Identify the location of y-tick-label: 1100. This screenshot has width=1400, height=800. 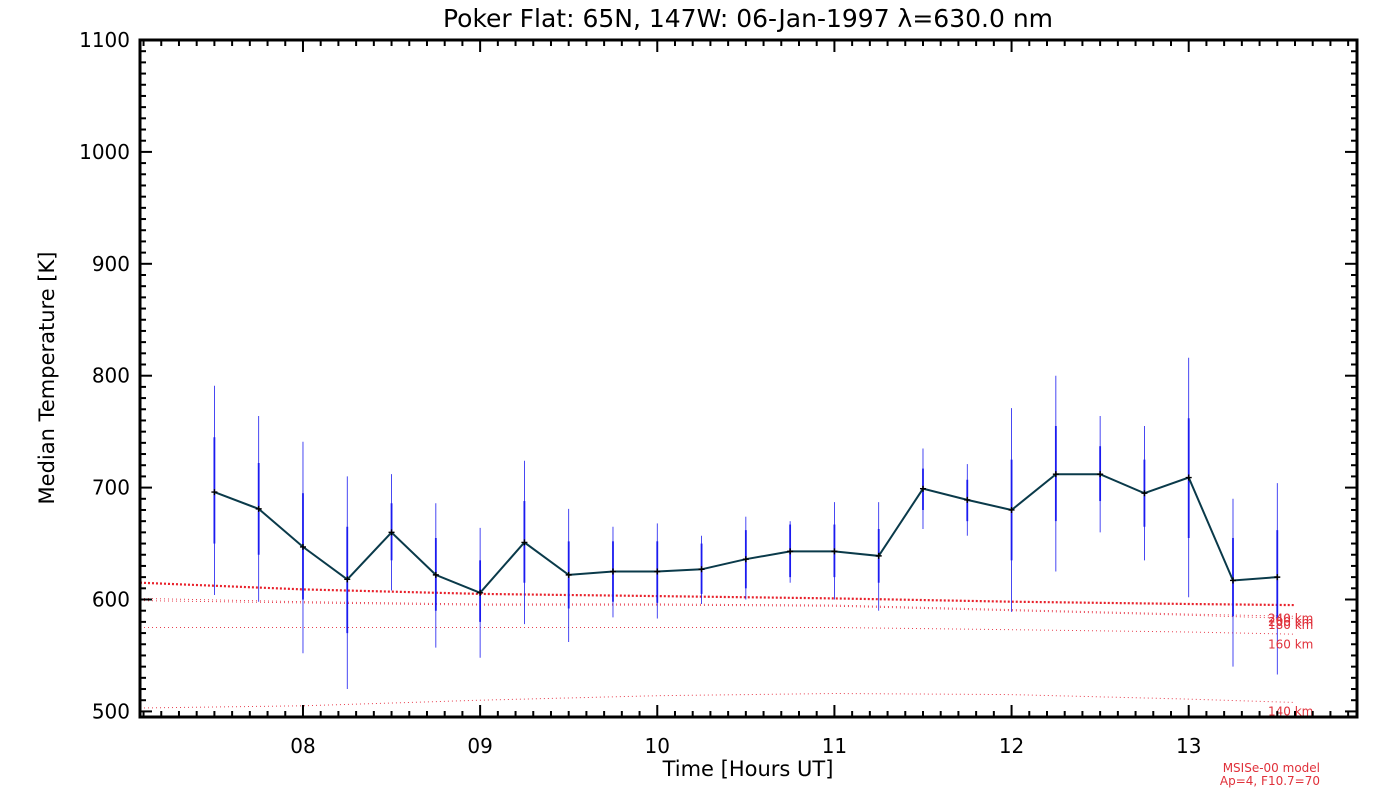
(104, 40).